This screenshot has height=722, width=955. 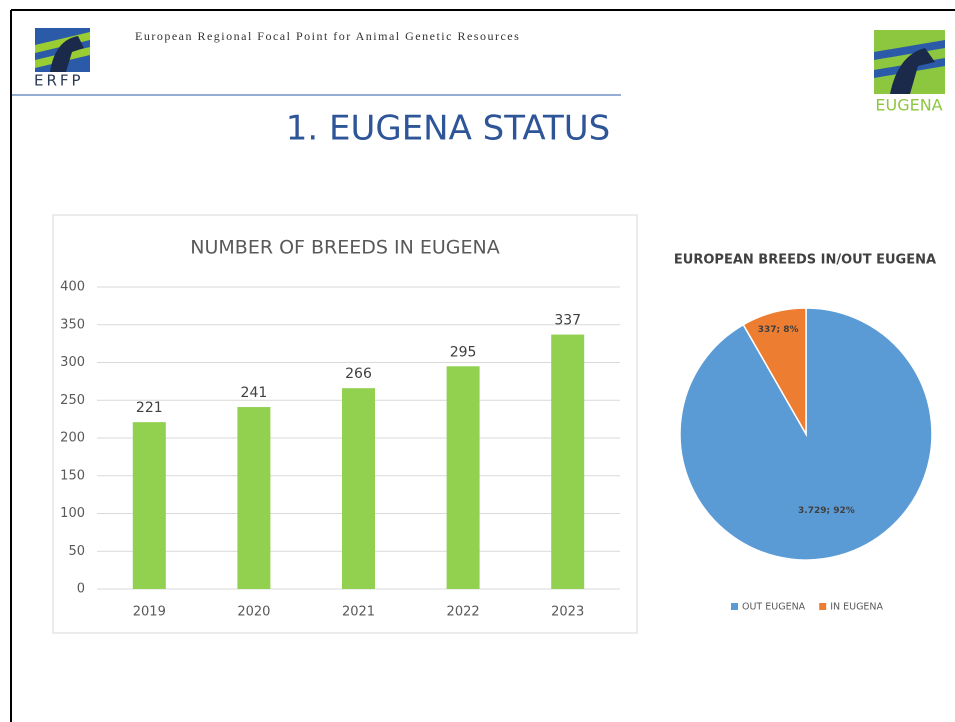 What do you see at coordinates (149, 408) in the screenshot?
I see `data-label: 221` at bounding box center [149, 408].